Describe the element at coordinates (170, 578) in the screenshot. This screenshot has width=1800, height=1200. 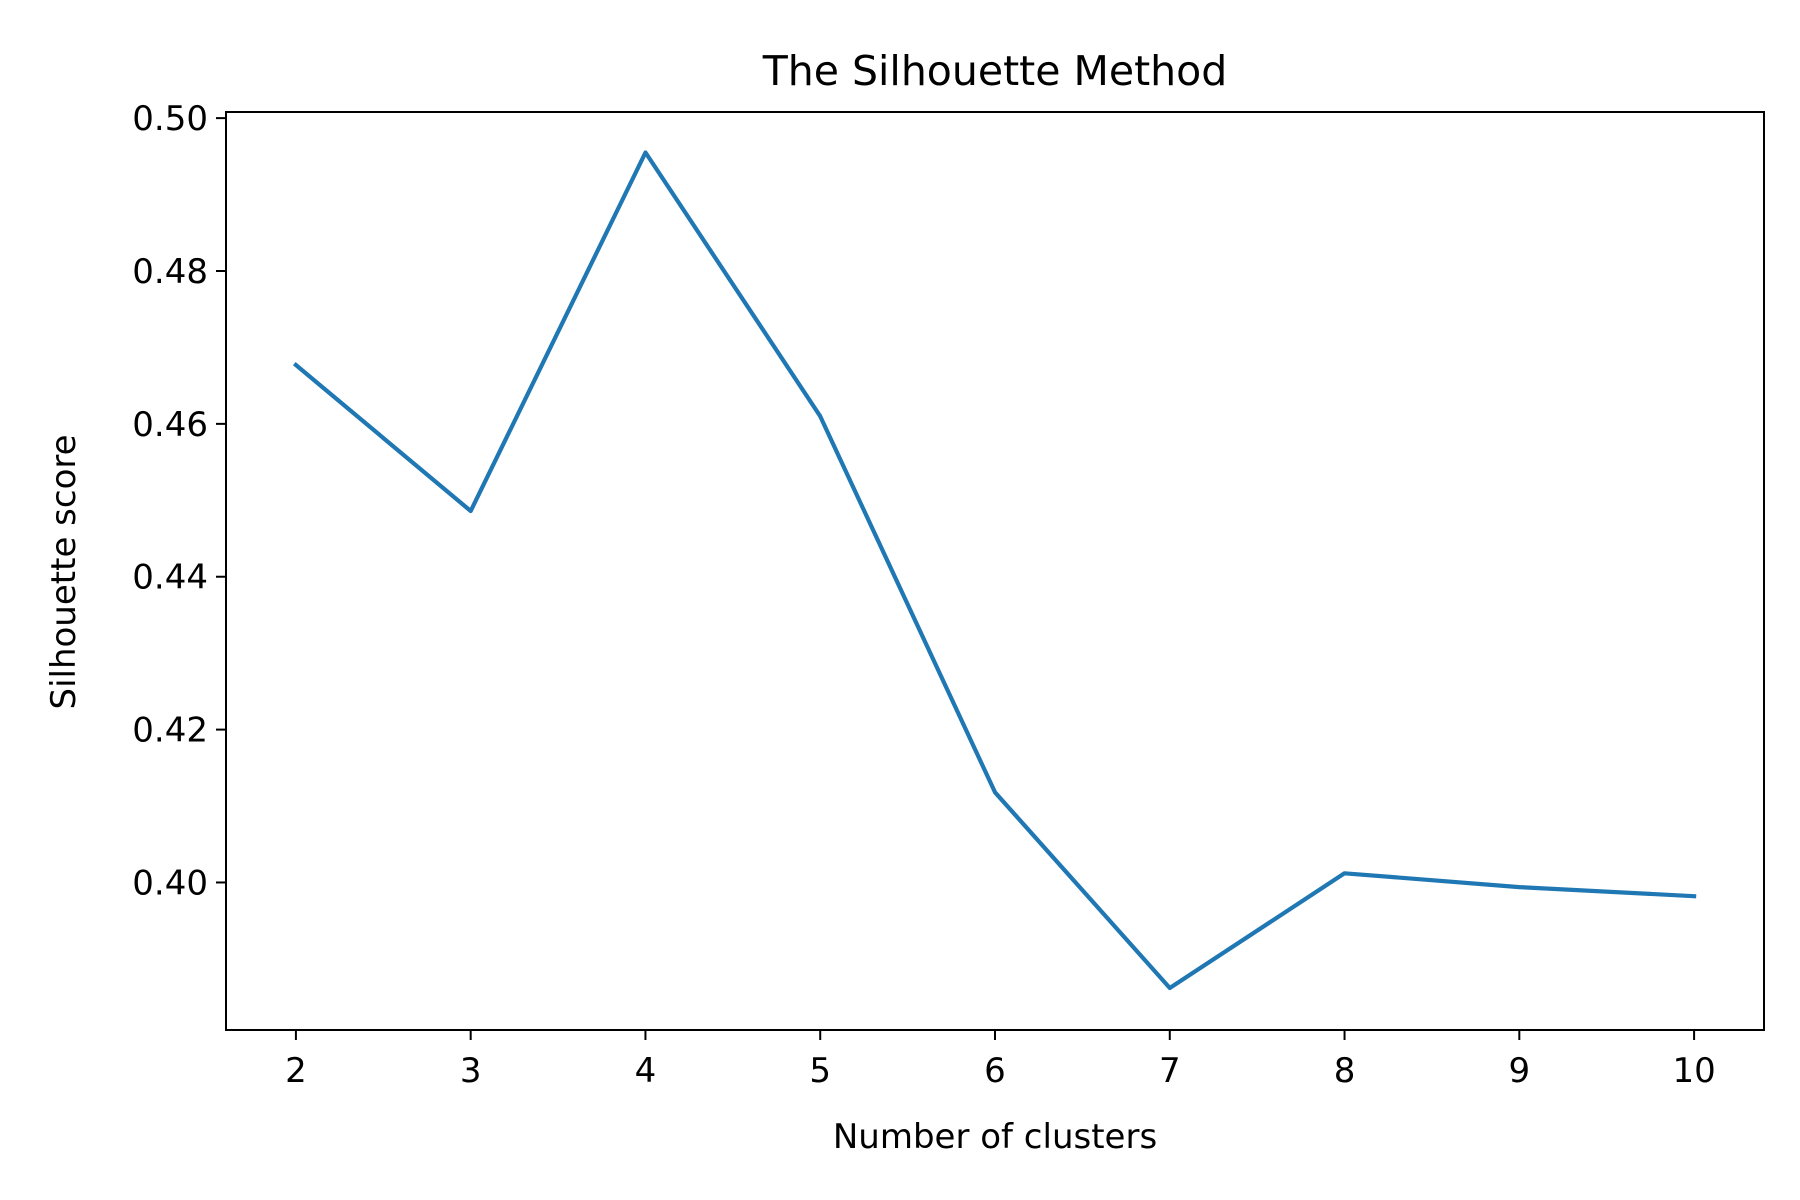
I see `y-tick-label: 0.44` at that location.